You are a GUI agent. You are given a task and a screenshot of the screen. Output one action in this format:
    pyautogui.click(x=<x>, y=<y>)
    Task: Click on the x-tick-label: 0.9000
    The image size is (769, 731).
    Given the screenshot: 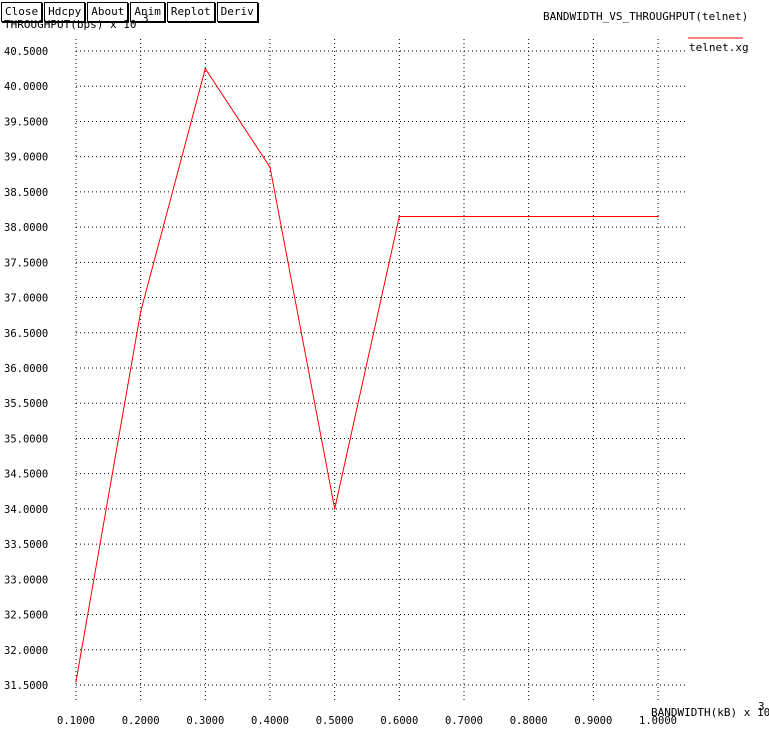 What is the action you would take?
    pyautogui.click(x=593, y=721)
    